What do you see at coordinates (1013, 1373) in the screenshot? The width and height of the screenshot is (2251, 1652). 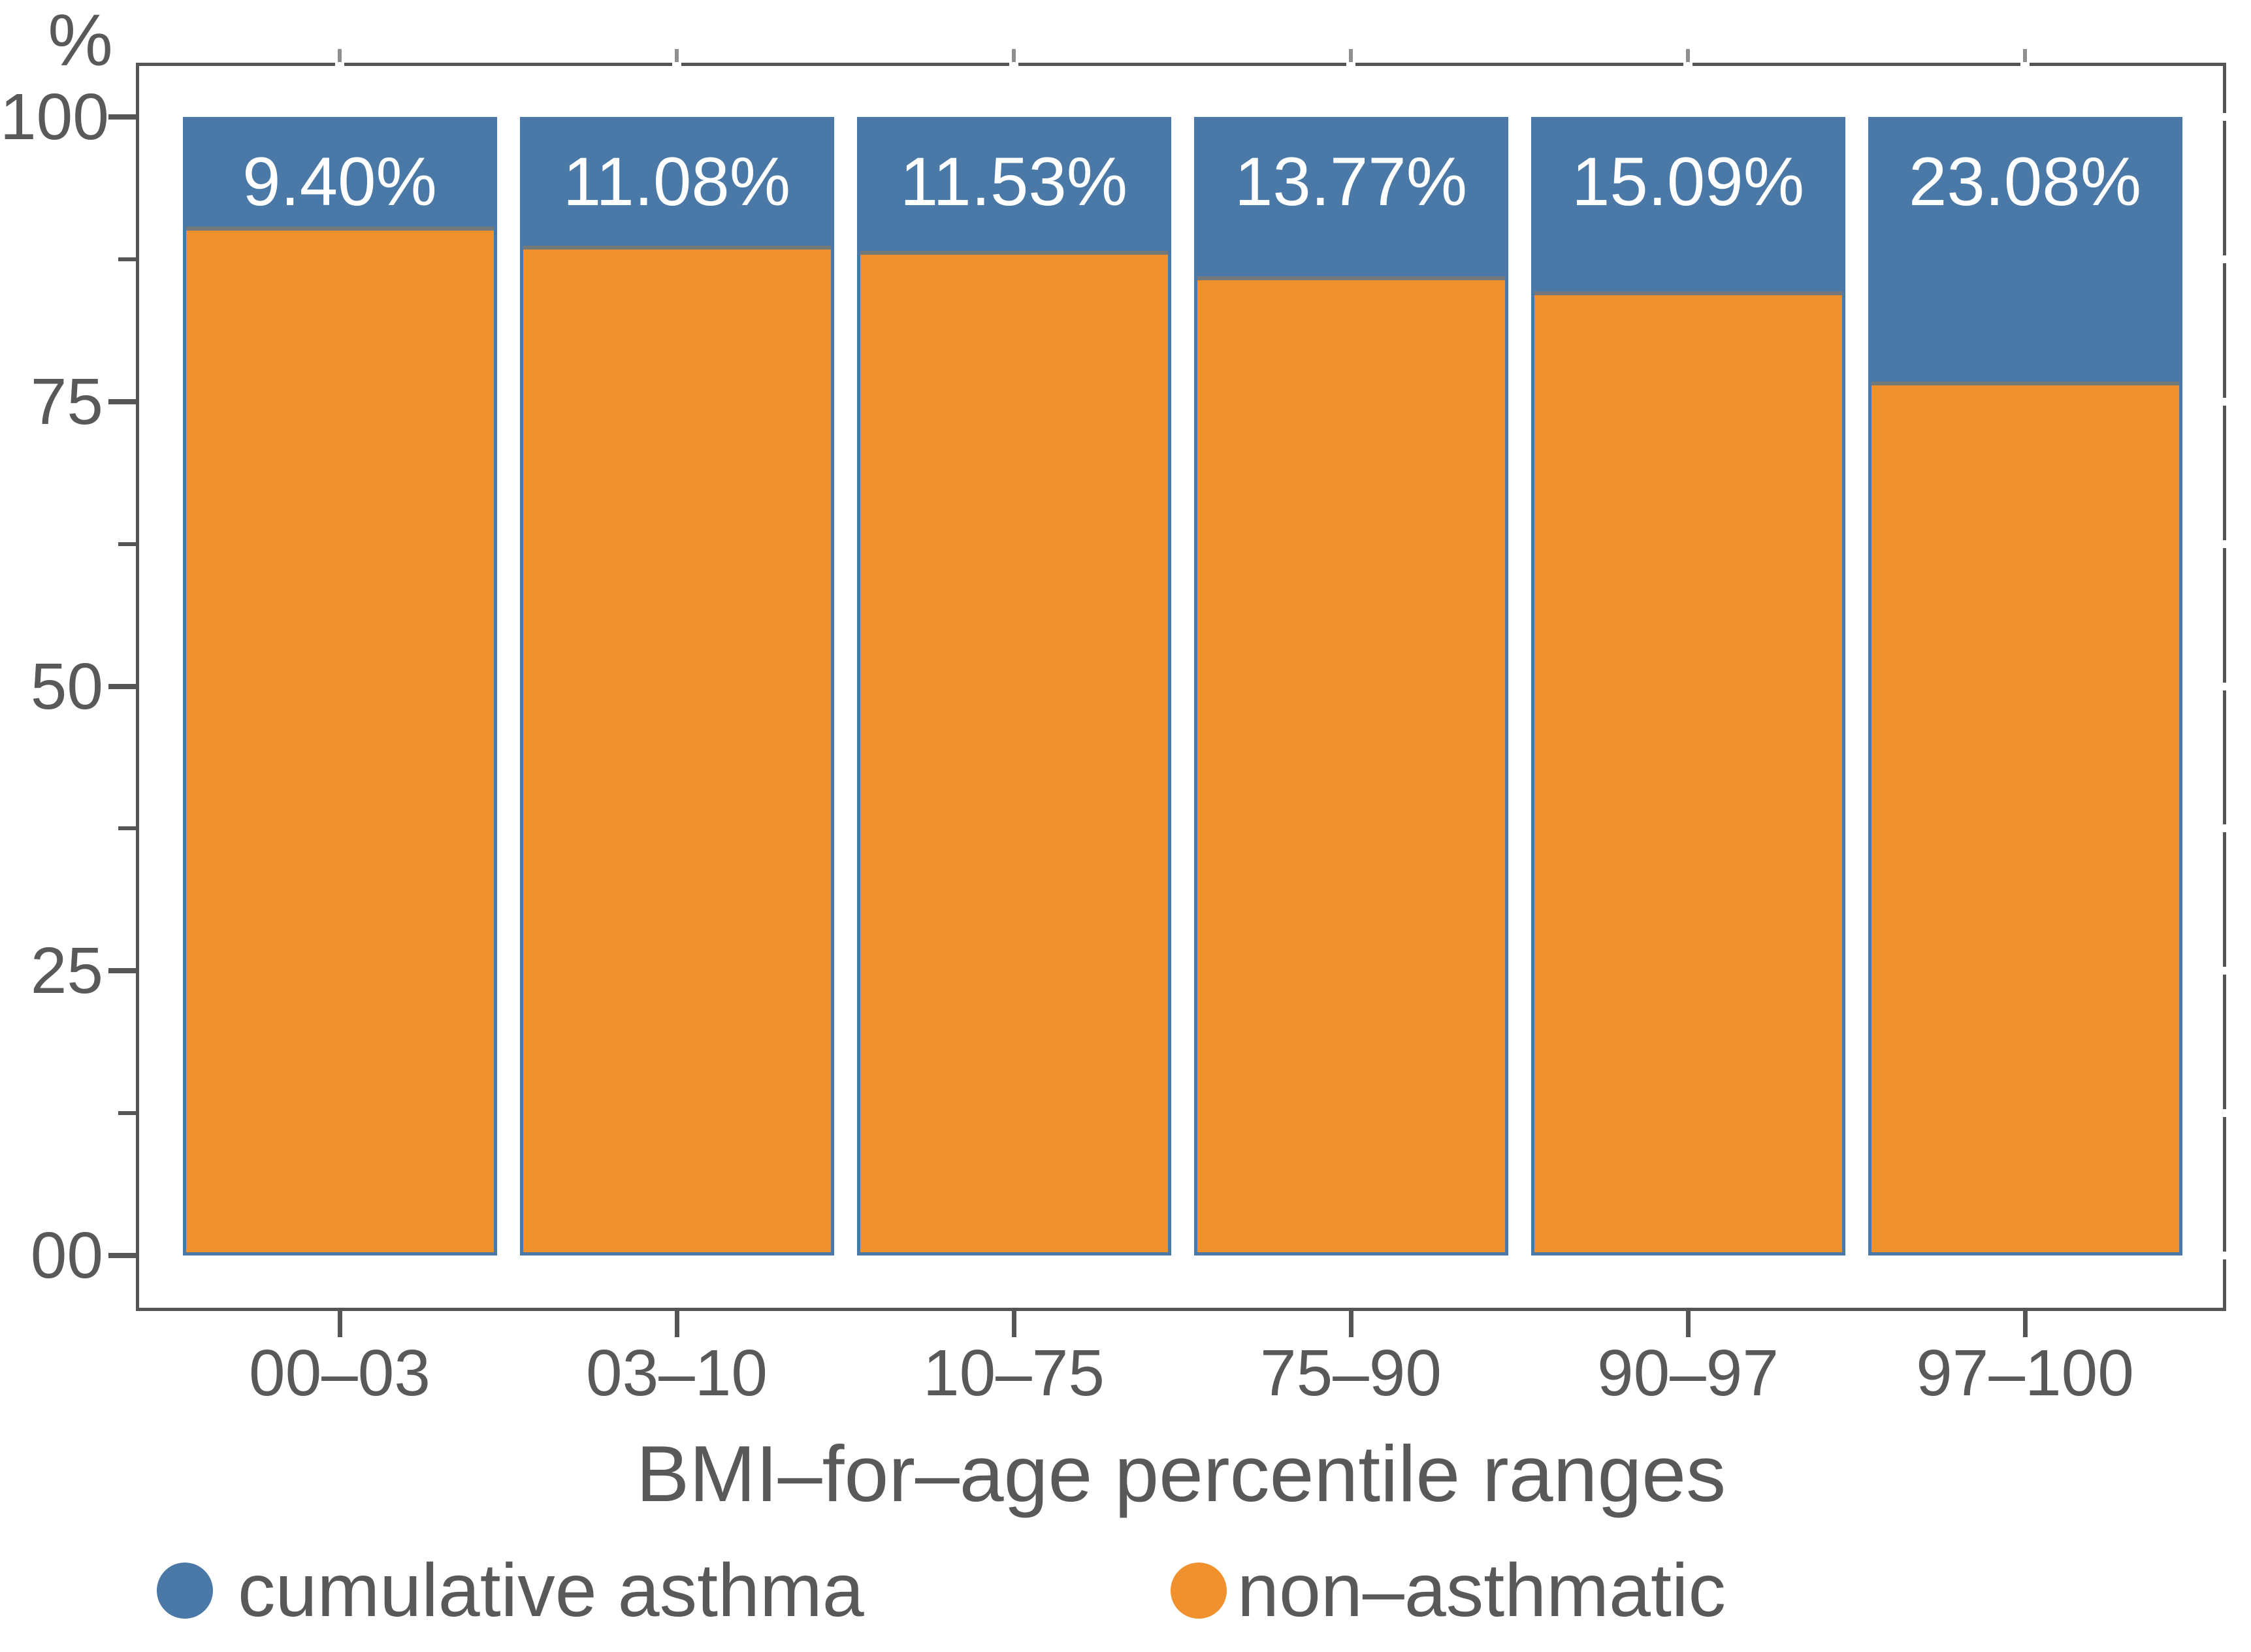 I see `x-axis-tick-label: 10–75` at bounding box center [1013, 1373].